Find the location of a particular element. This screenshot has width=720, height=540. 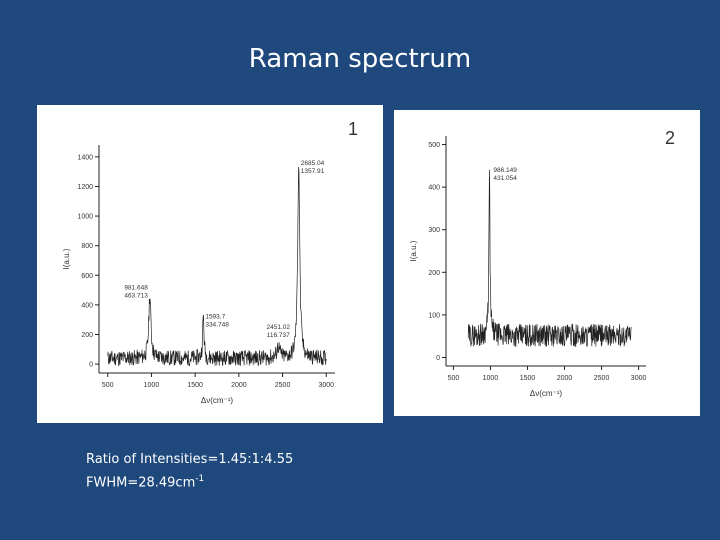

peak-annotation-label: 1593.7 is located at coordinates (215, 317).